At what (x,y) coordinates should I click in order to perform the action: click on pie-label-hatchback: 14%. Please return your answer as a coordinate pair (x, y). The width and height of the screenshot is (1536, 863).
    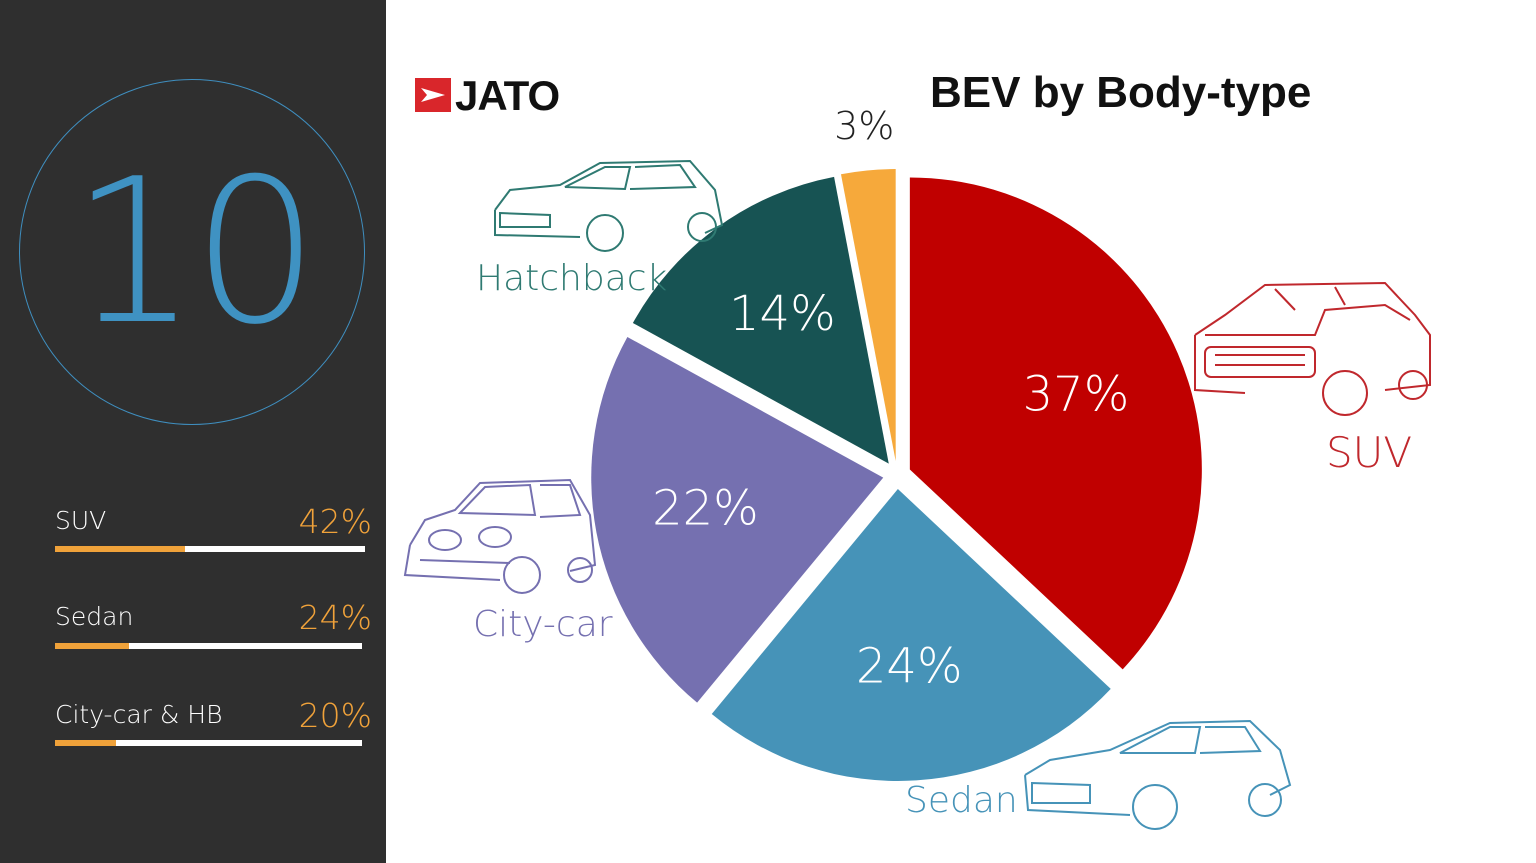
    Looking at the image, I should click on (782, 314).